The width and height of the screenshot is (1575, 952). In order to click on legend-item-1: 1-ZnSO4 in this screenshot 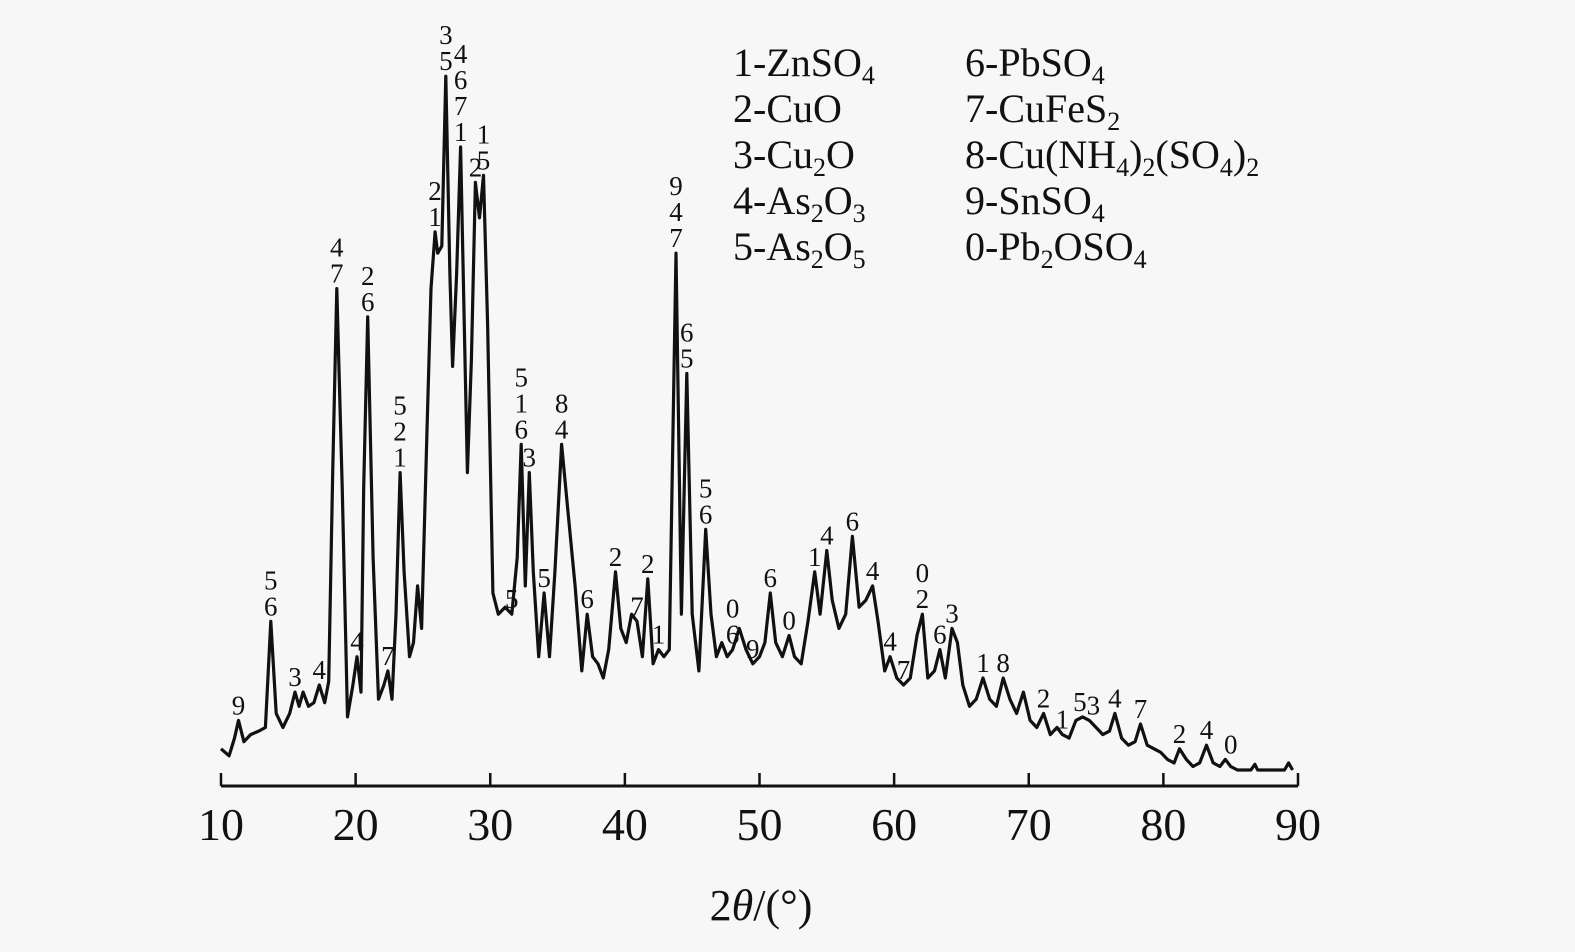, I will do `click(804, 65)`.